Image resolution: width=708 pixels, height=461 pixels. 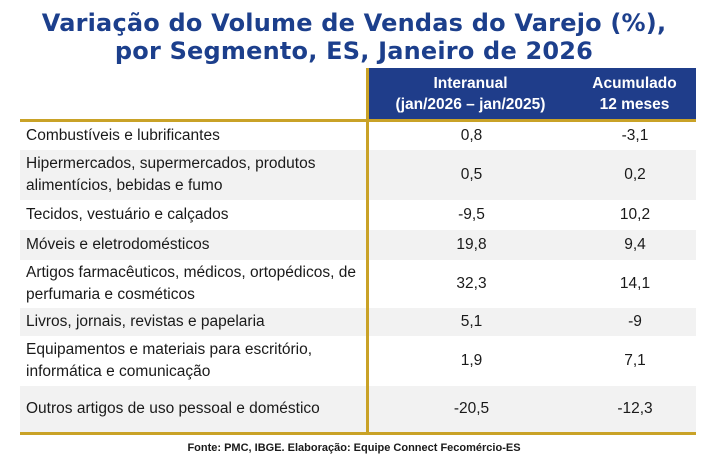 What do you see at coordinates (635, 214) in the screenshot?
I see `row-acumulado: 10,2` at bounding box center [635, 214].